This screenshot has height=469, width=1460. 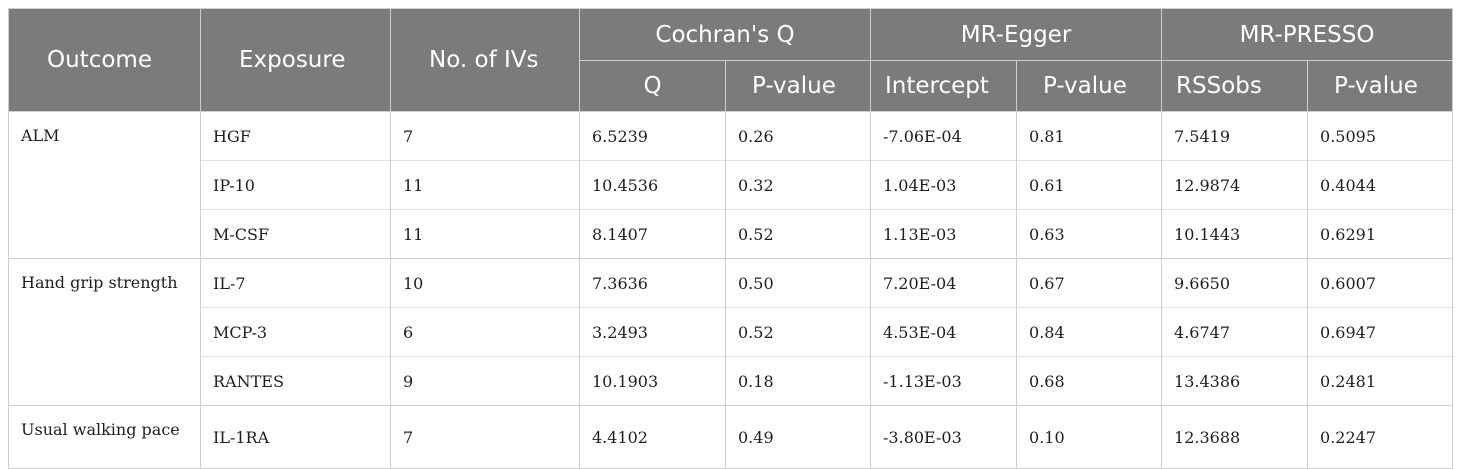 What do you see at coordinates (485, 60) in the screenshot?
I see `header-no-ivs: No. of IVs` at bounding box center [485, 60].